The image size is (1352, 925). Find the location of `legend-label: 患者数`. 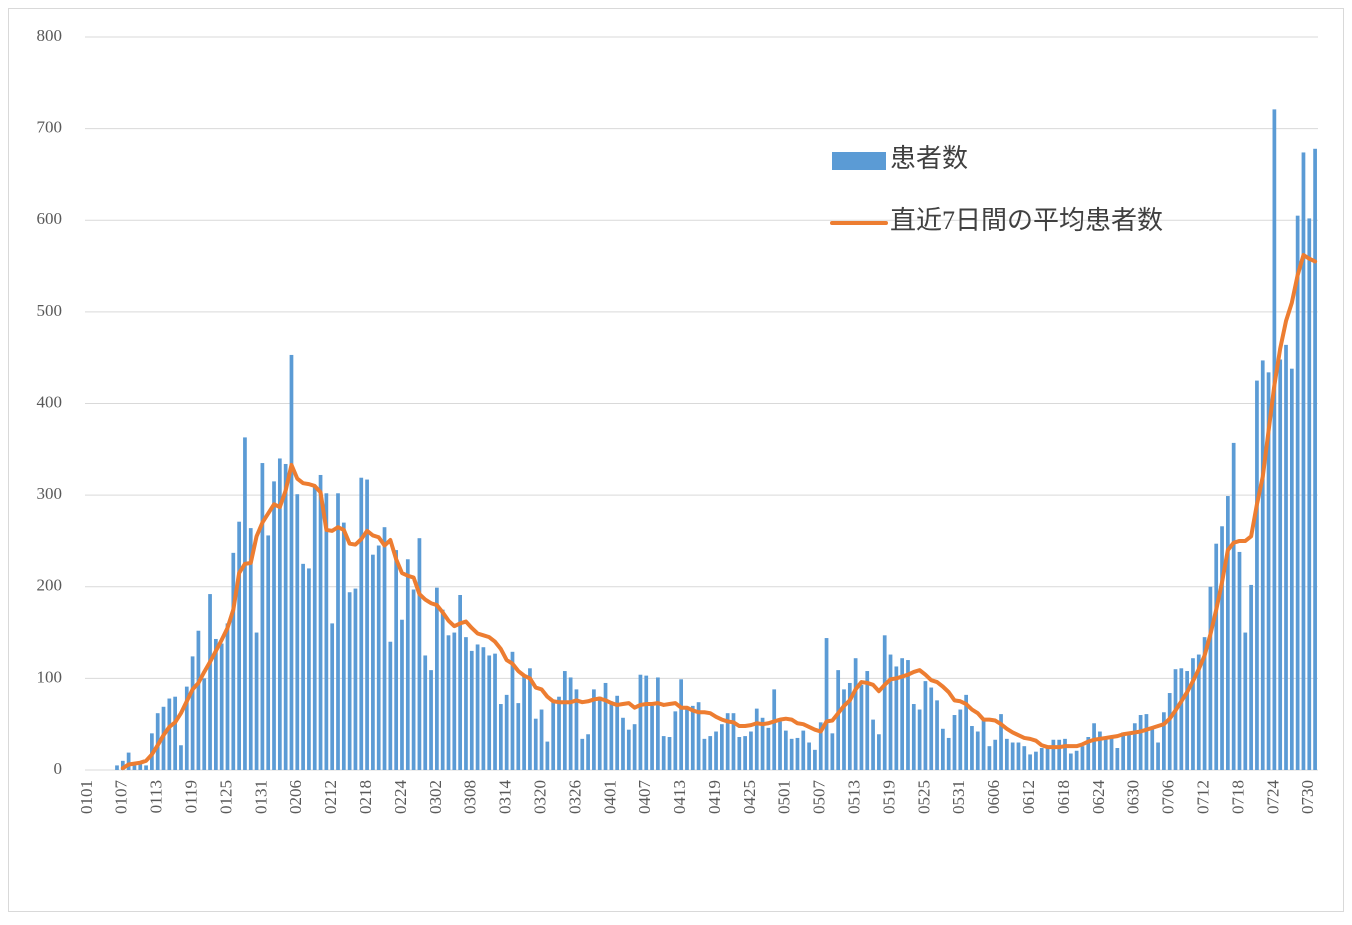

legend-label: 患者数 is located at coordinates (929, 158).